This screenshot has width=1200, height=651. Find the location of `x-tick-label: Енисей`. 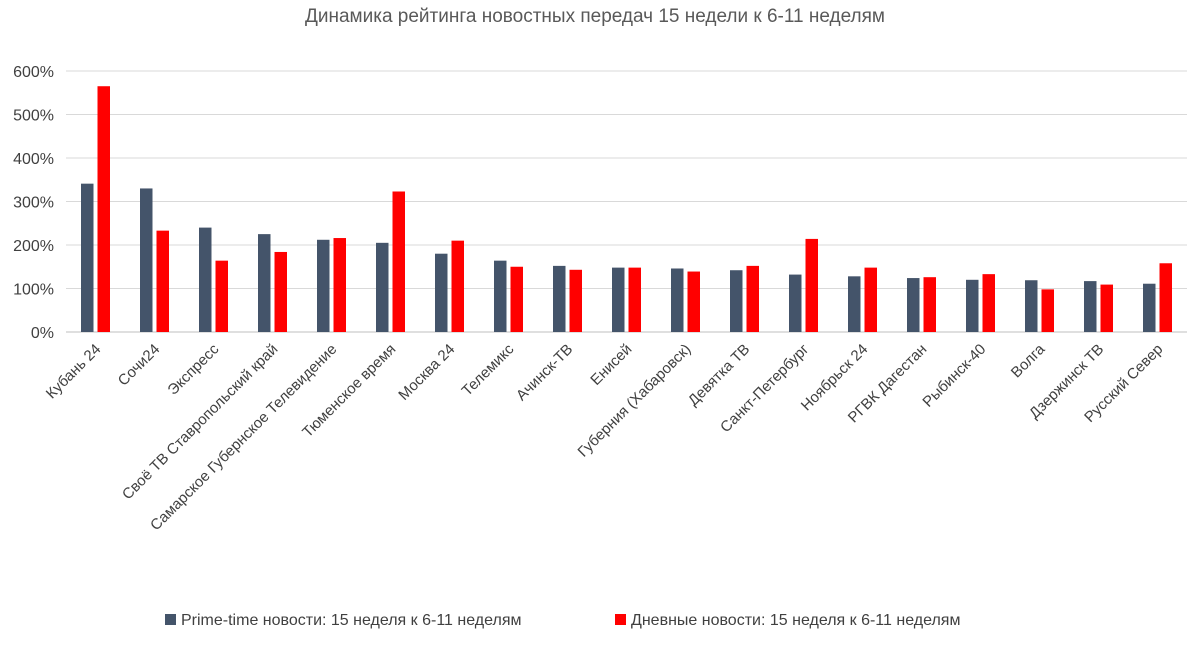

x-tick-label: Енисей is located at coordinates (611, 365).